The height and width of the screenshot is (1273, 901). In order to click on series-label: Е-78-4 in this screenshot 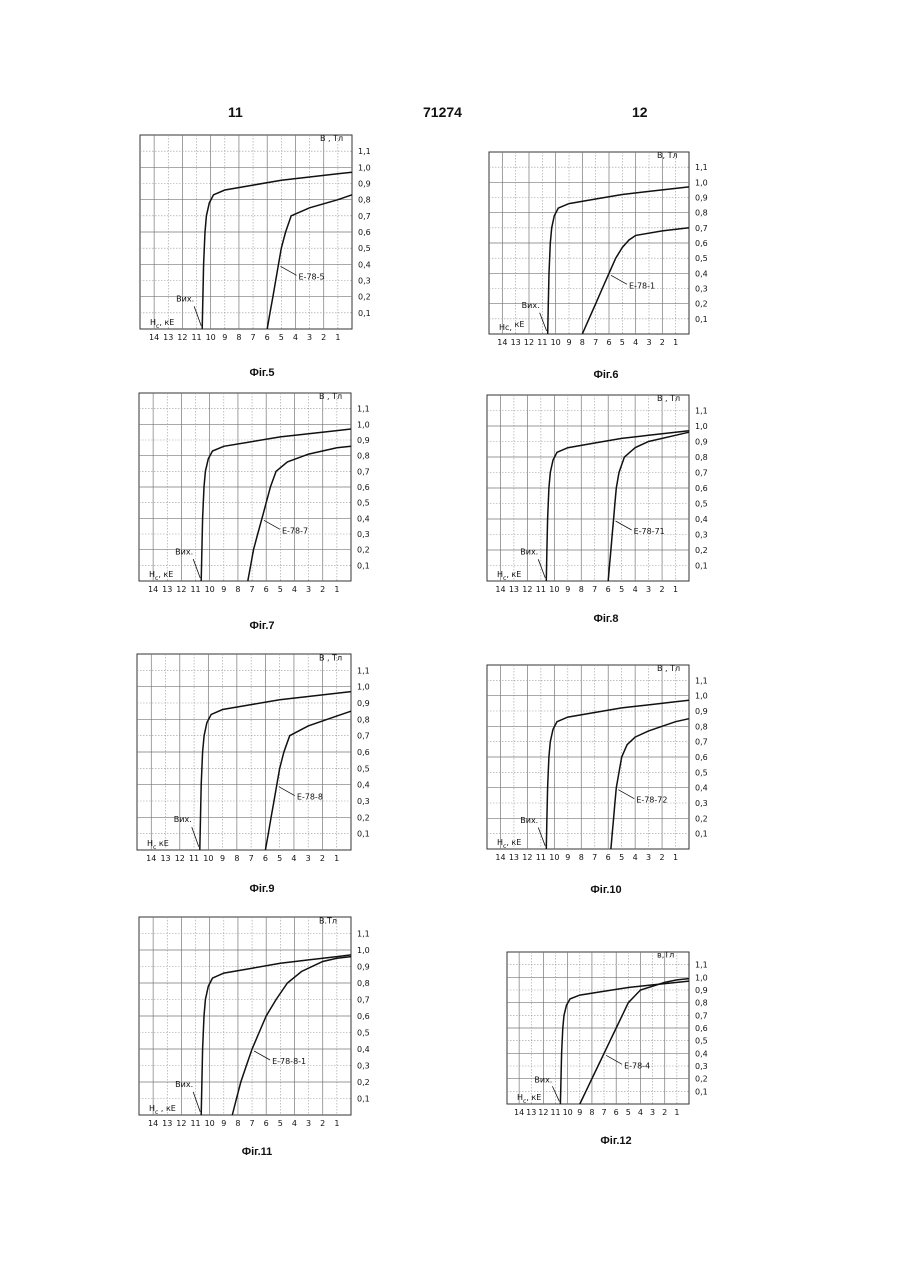, I will do `click(637, 1065)`.